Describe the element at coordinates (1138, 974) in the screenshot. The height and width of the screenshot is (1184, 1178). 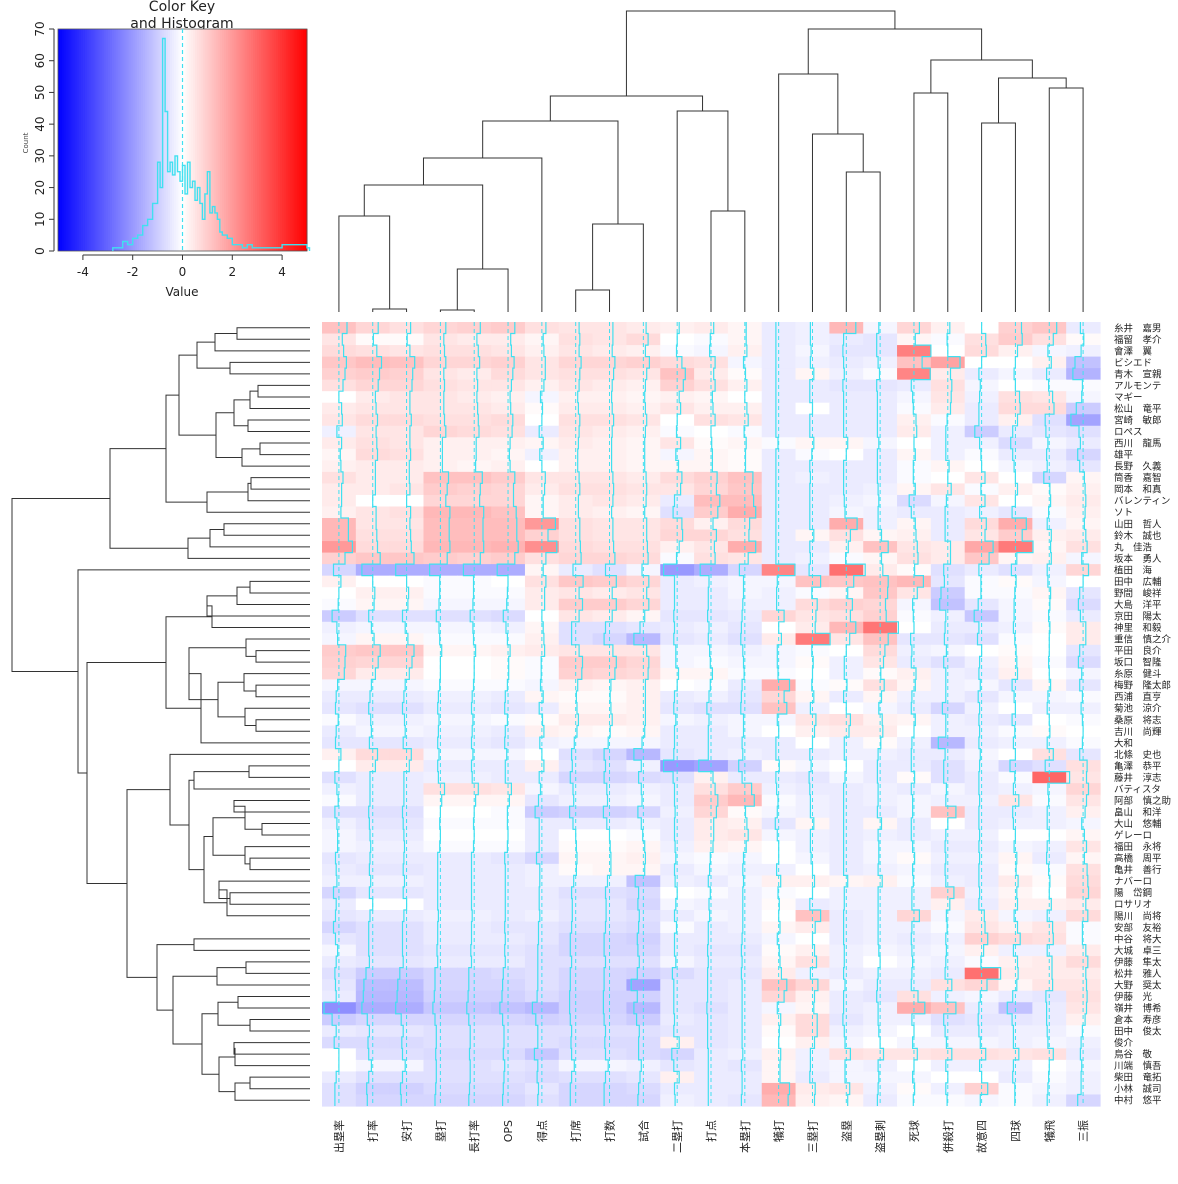
I see `row-label: 松井 雅人` at that location.